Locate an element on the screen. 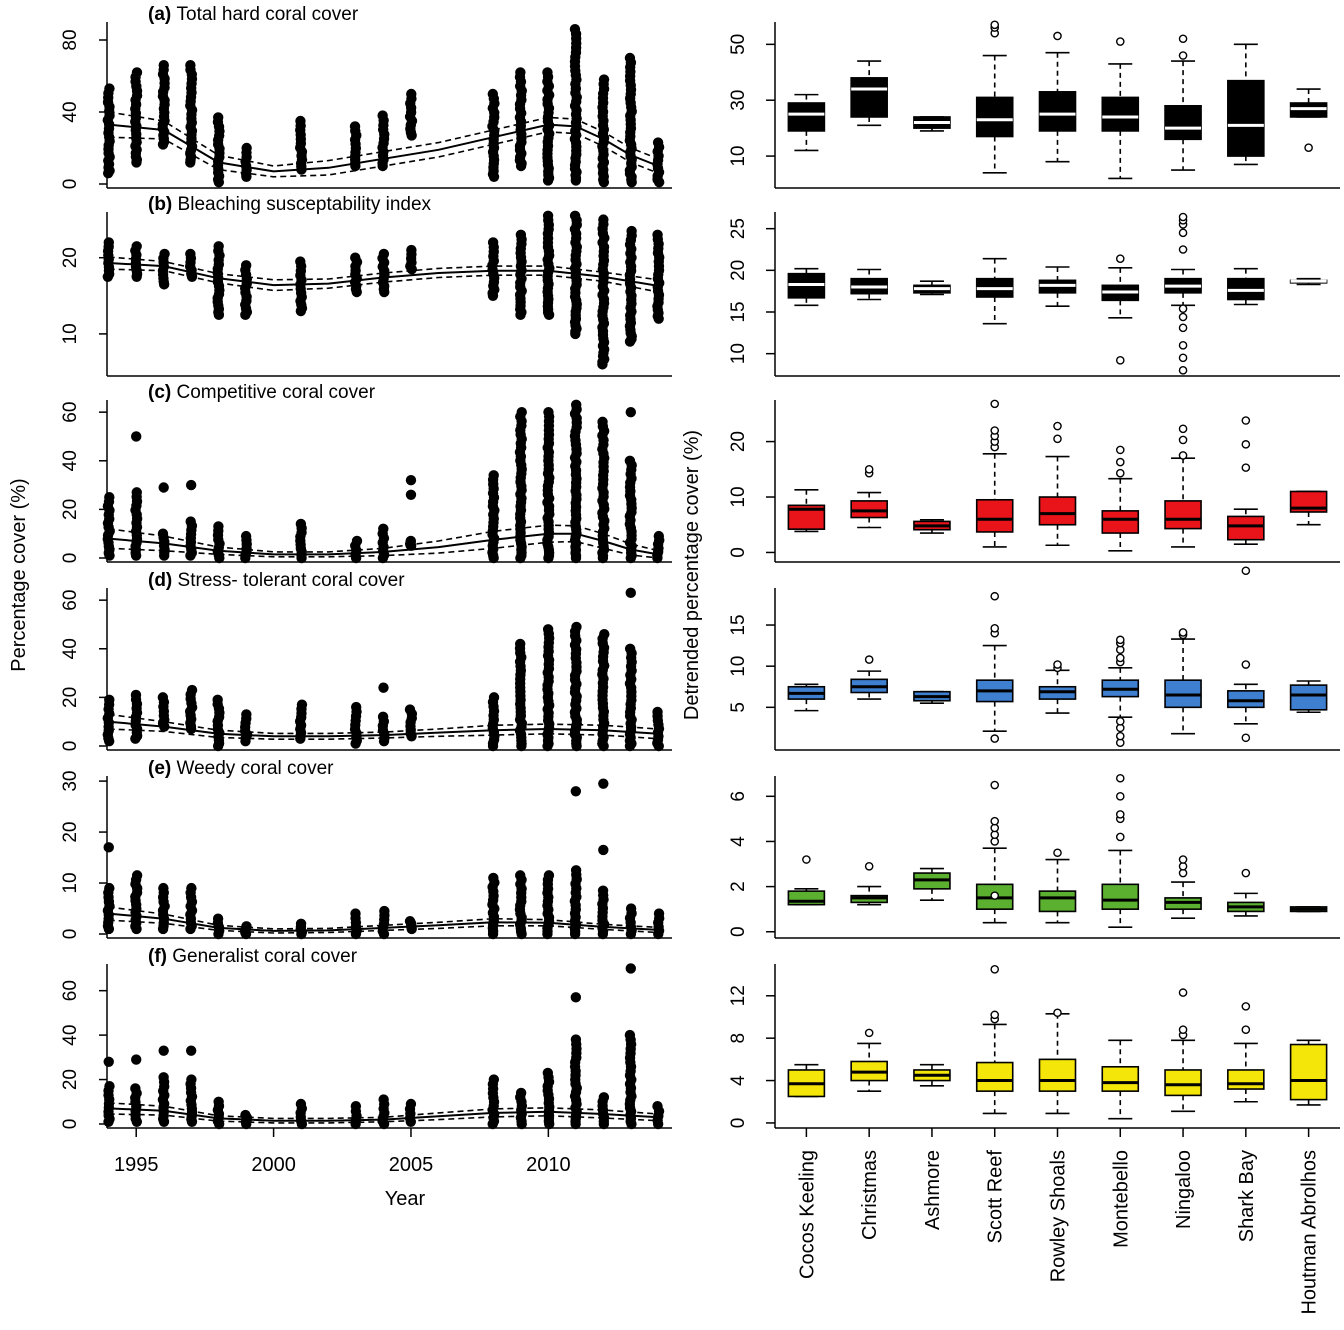 Image resolution: width=1344 pixels, height=1330 pixels. box-y-tick-label: 10 is located at coordinates (738, 496).